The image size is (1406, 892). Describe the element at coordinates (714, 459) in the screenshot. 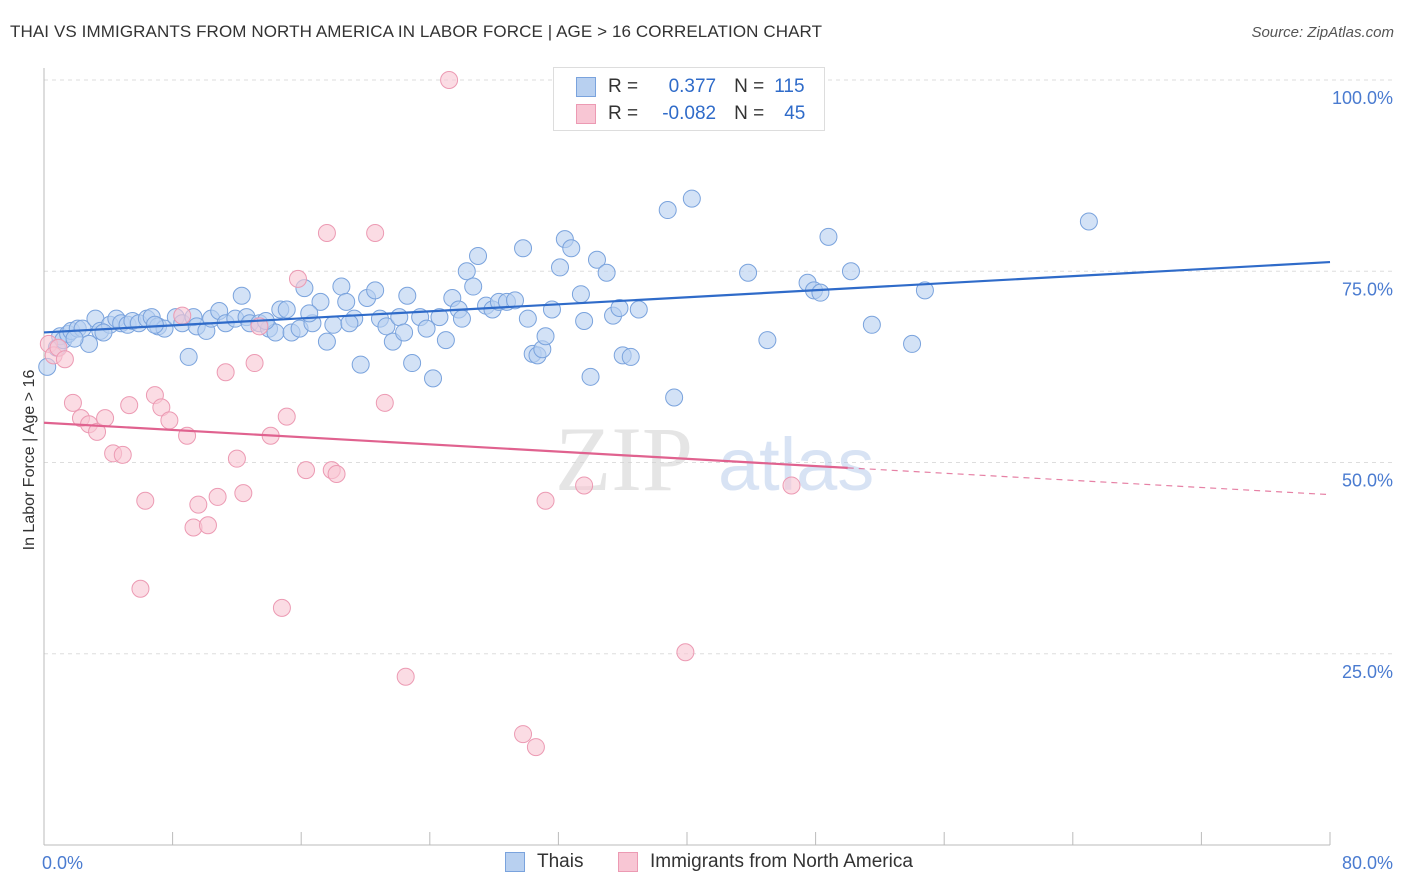

I see `watermark: ZIP atlas` at that location.